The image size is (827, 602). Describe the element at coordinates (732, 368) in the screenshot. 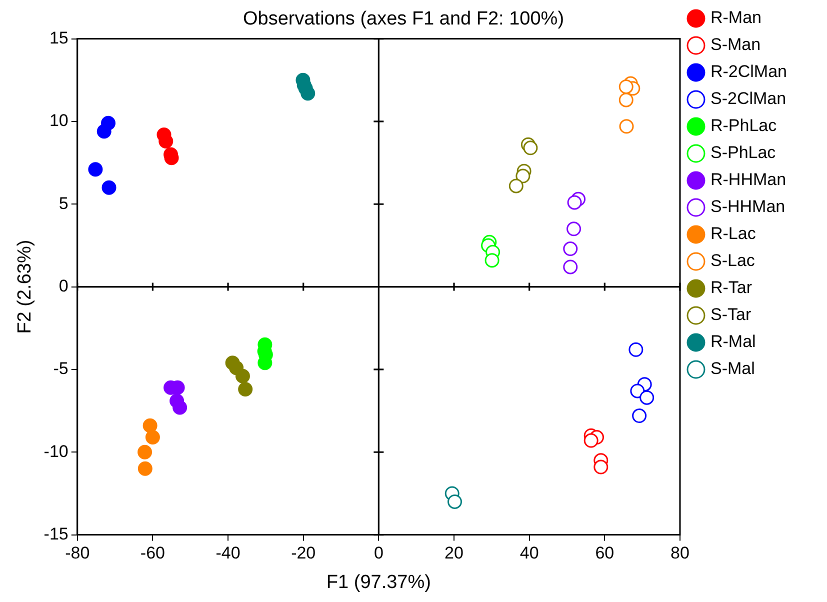

I see `legend-label: S-Mal` at that location.